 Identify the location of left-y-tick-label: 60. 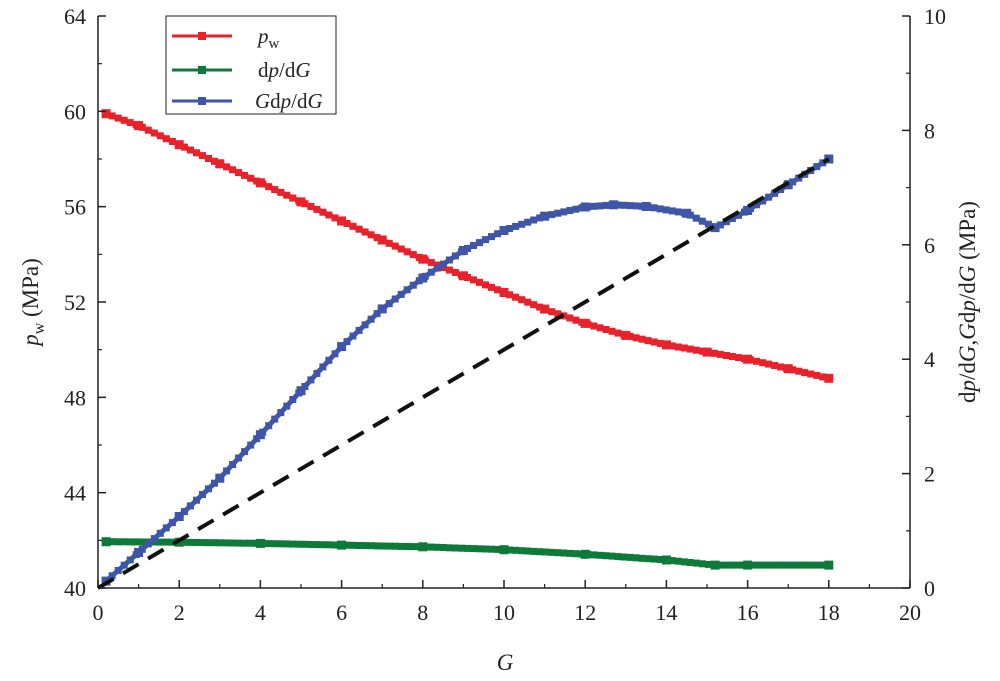
(75, 111).